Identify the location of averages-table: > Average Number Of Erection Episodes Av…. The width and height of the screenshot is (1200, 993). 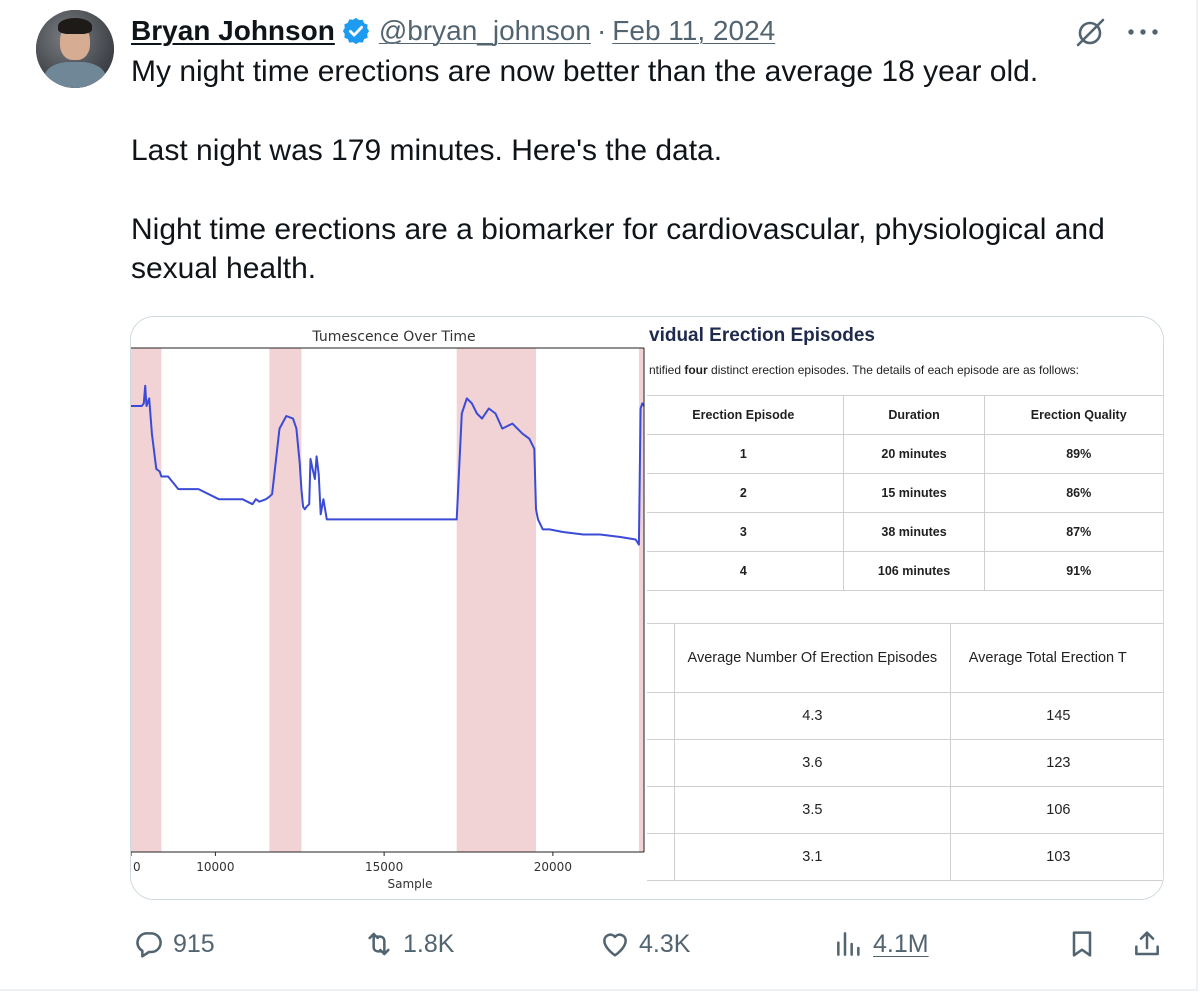
(905, 752).